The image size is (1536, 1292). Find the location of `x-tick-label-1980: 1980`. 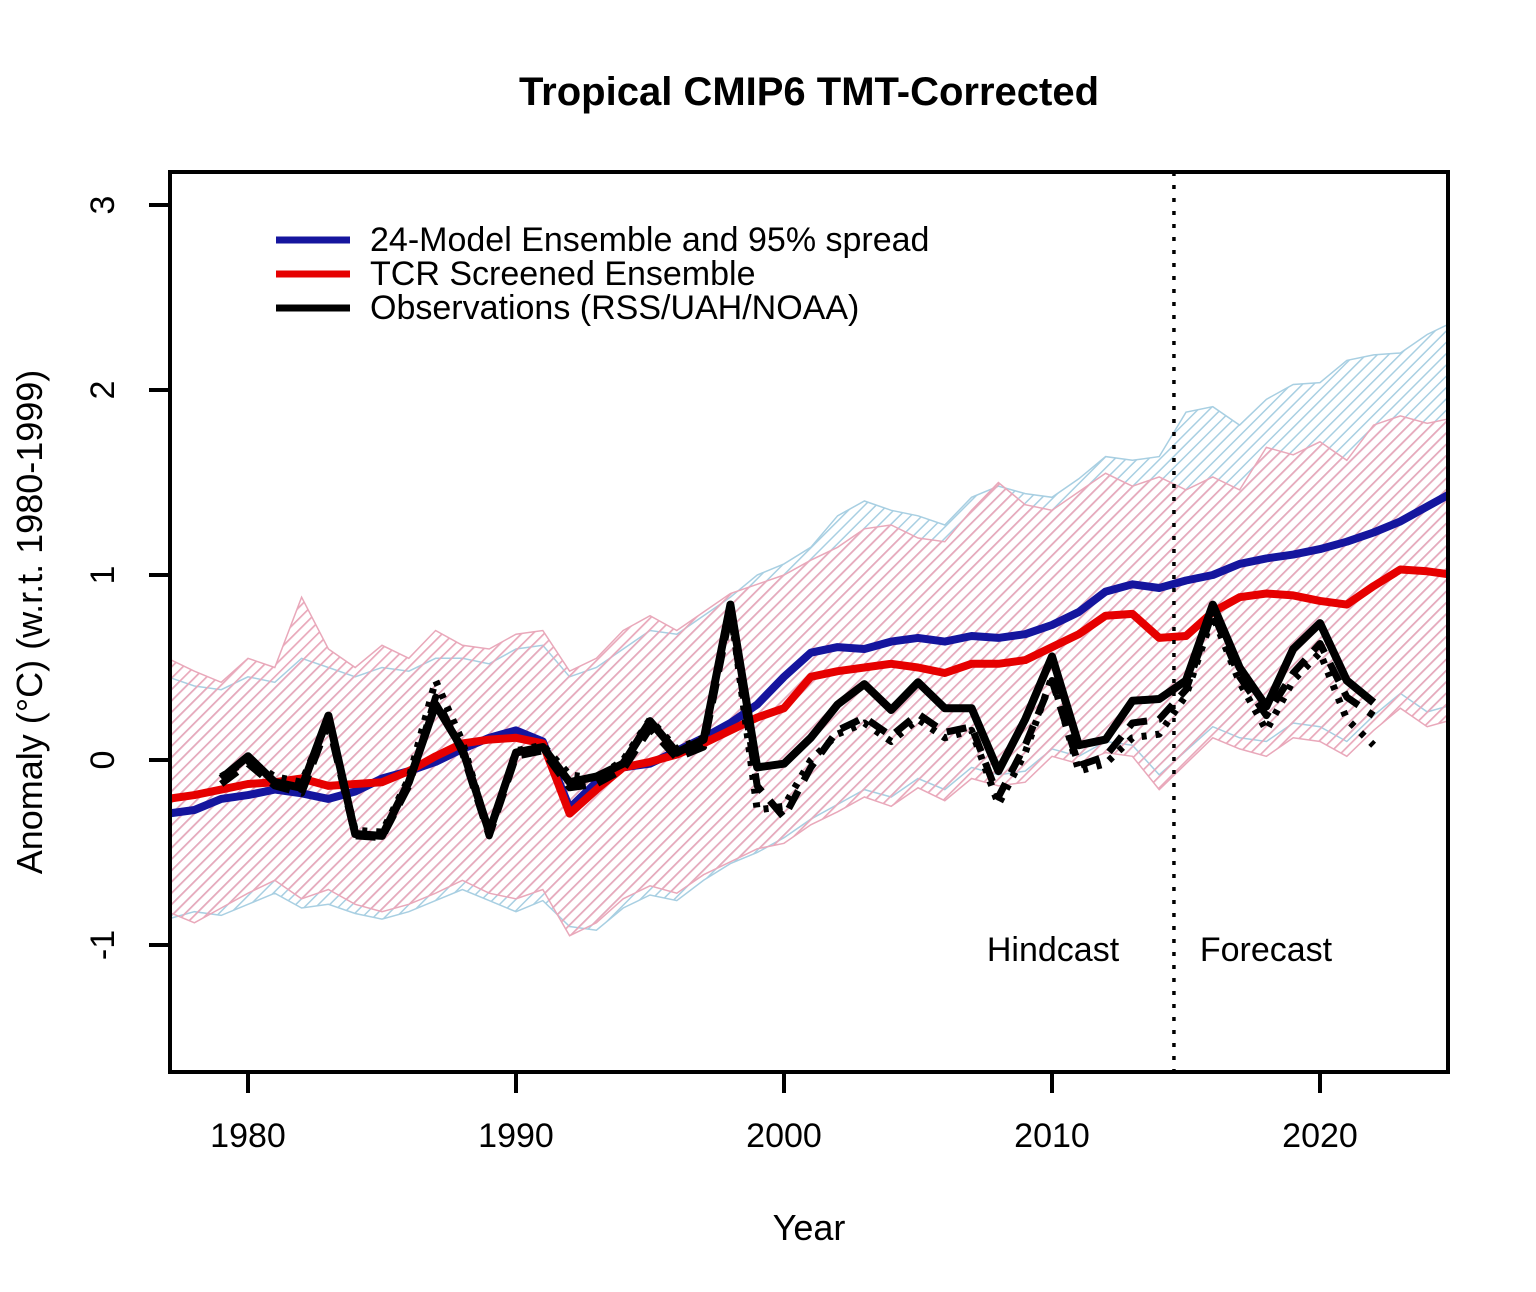

x-tick-label-1980: 1980 is located at coordinates (248, 1136).